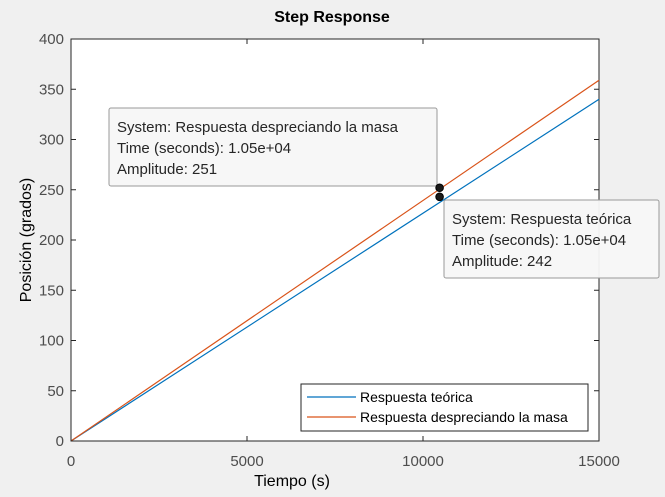  What do you see at coordinates (51, 341) in the screenshot?
I see `y-tick-label: 100` at bounding box center [51, 341].